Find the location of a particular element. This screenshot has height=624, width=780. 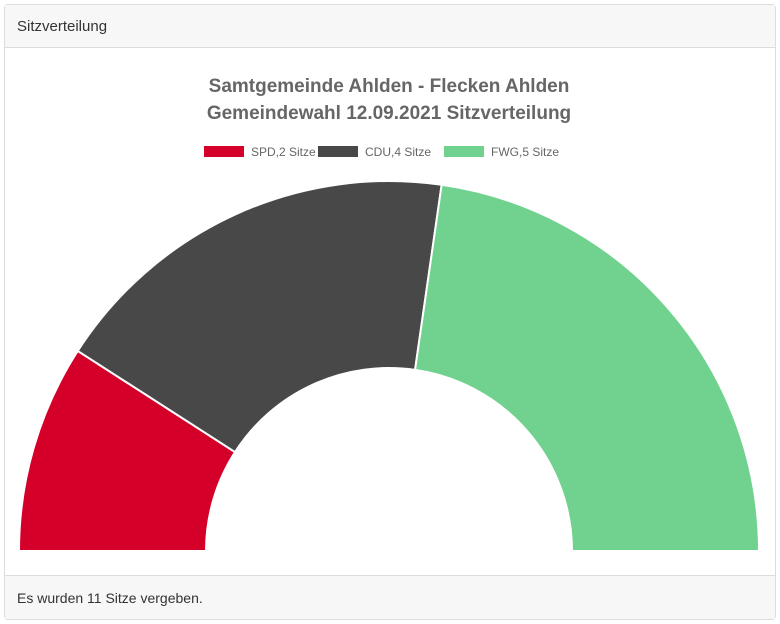

legend-item: CDU,4 Sitze is located at coordinates (374, 152).